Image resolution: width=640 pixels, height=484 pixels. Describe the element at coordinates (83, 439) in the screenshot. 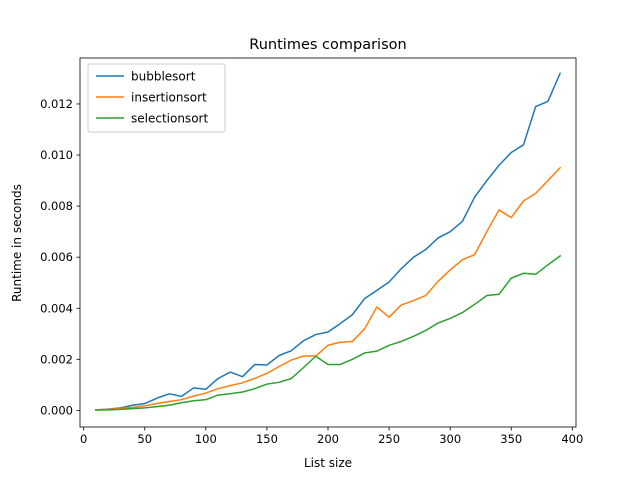

I see `x-tick-label: 0` at that location.